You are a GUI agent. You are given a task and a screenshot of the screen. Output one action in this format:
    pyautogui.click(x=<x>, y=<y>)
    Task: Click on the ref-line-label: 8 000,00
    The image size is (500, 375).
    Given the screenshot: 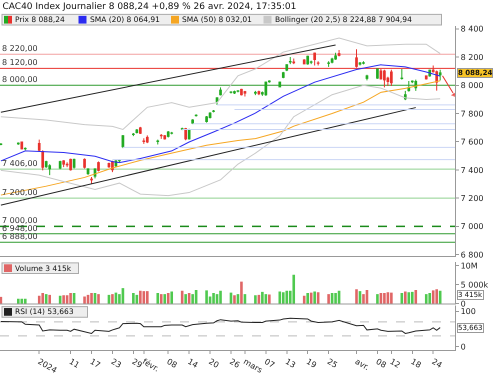 What is the action you would take?
    pyautogui.click(x=20, y=79)
    